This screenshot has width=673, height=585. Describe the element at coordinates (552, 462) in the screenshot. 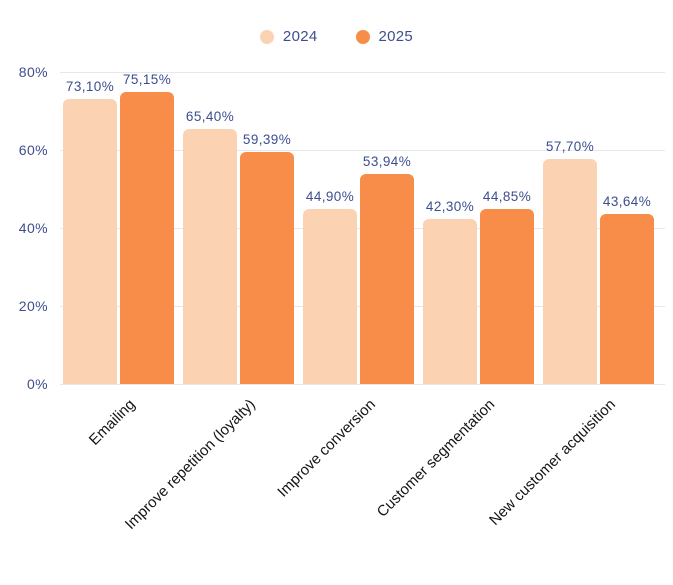

I see `x-category-label: New customer acquisition` at that location.